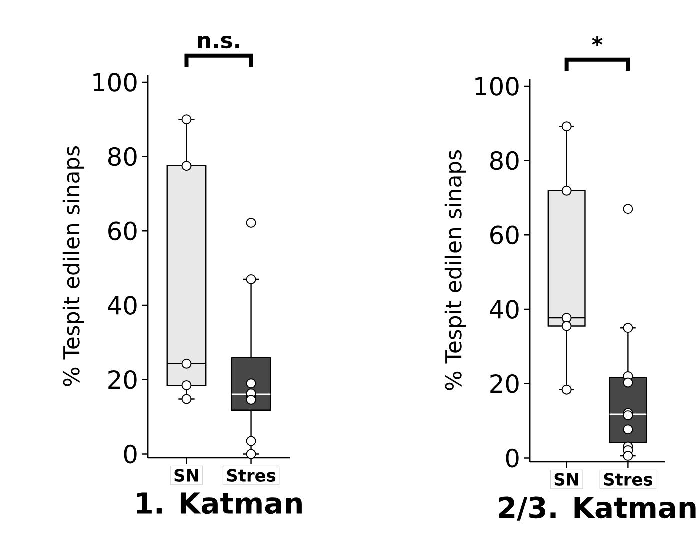 Image resolution: width=700 pixels, height=558 pixels. Describe the element at coordinates (219, 503) in the screenshot. I see `x-axis-title: 1. Katman` at that location.